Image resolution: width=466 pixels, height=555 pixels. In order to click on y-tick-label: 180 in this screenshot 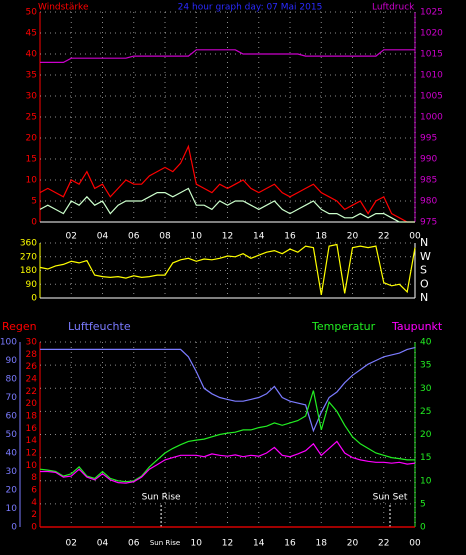, I will do `click(28, 271)`.